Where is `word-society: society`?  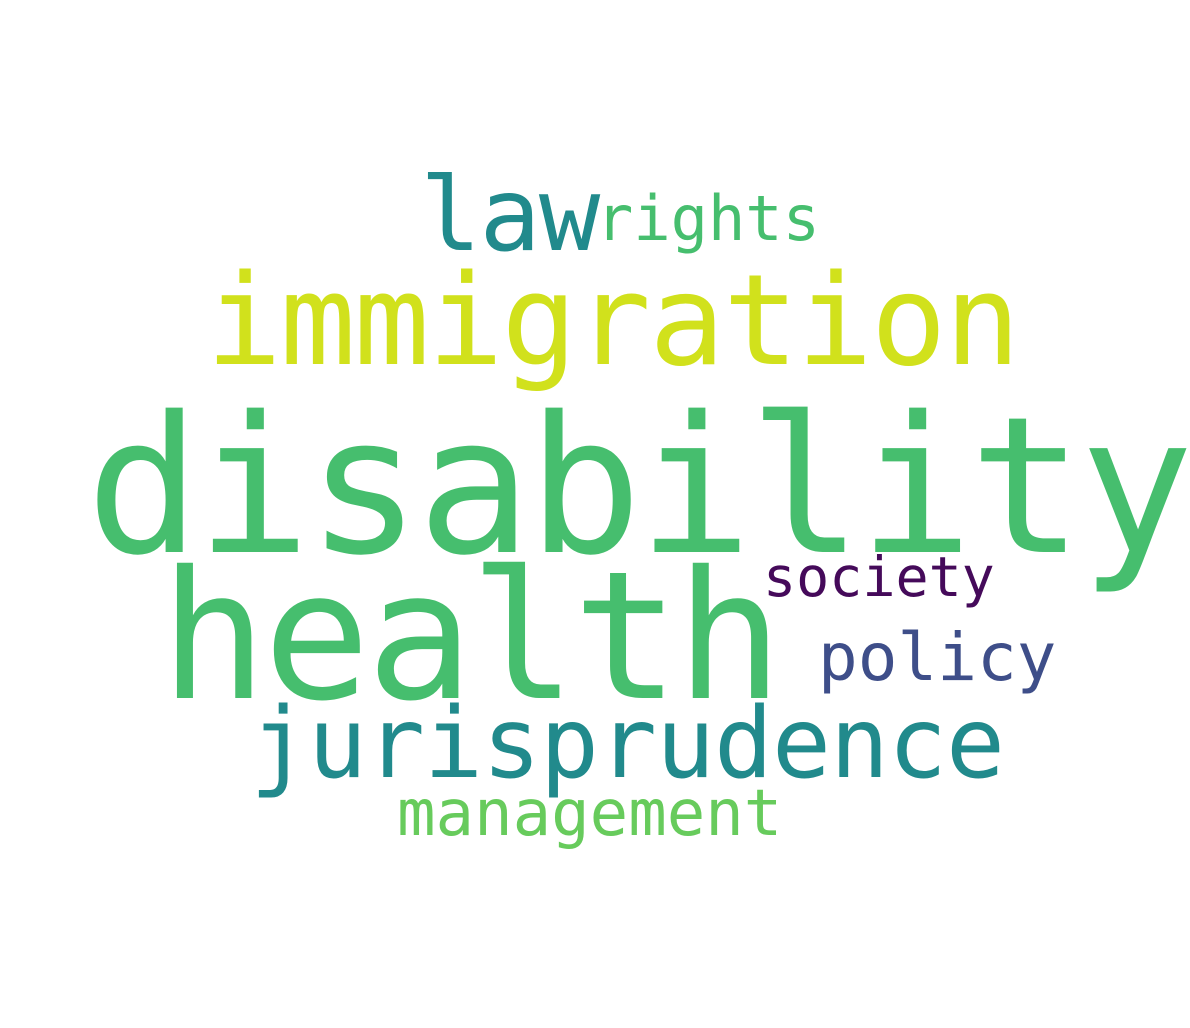
word-society: society is located at coordinates (879, 577).